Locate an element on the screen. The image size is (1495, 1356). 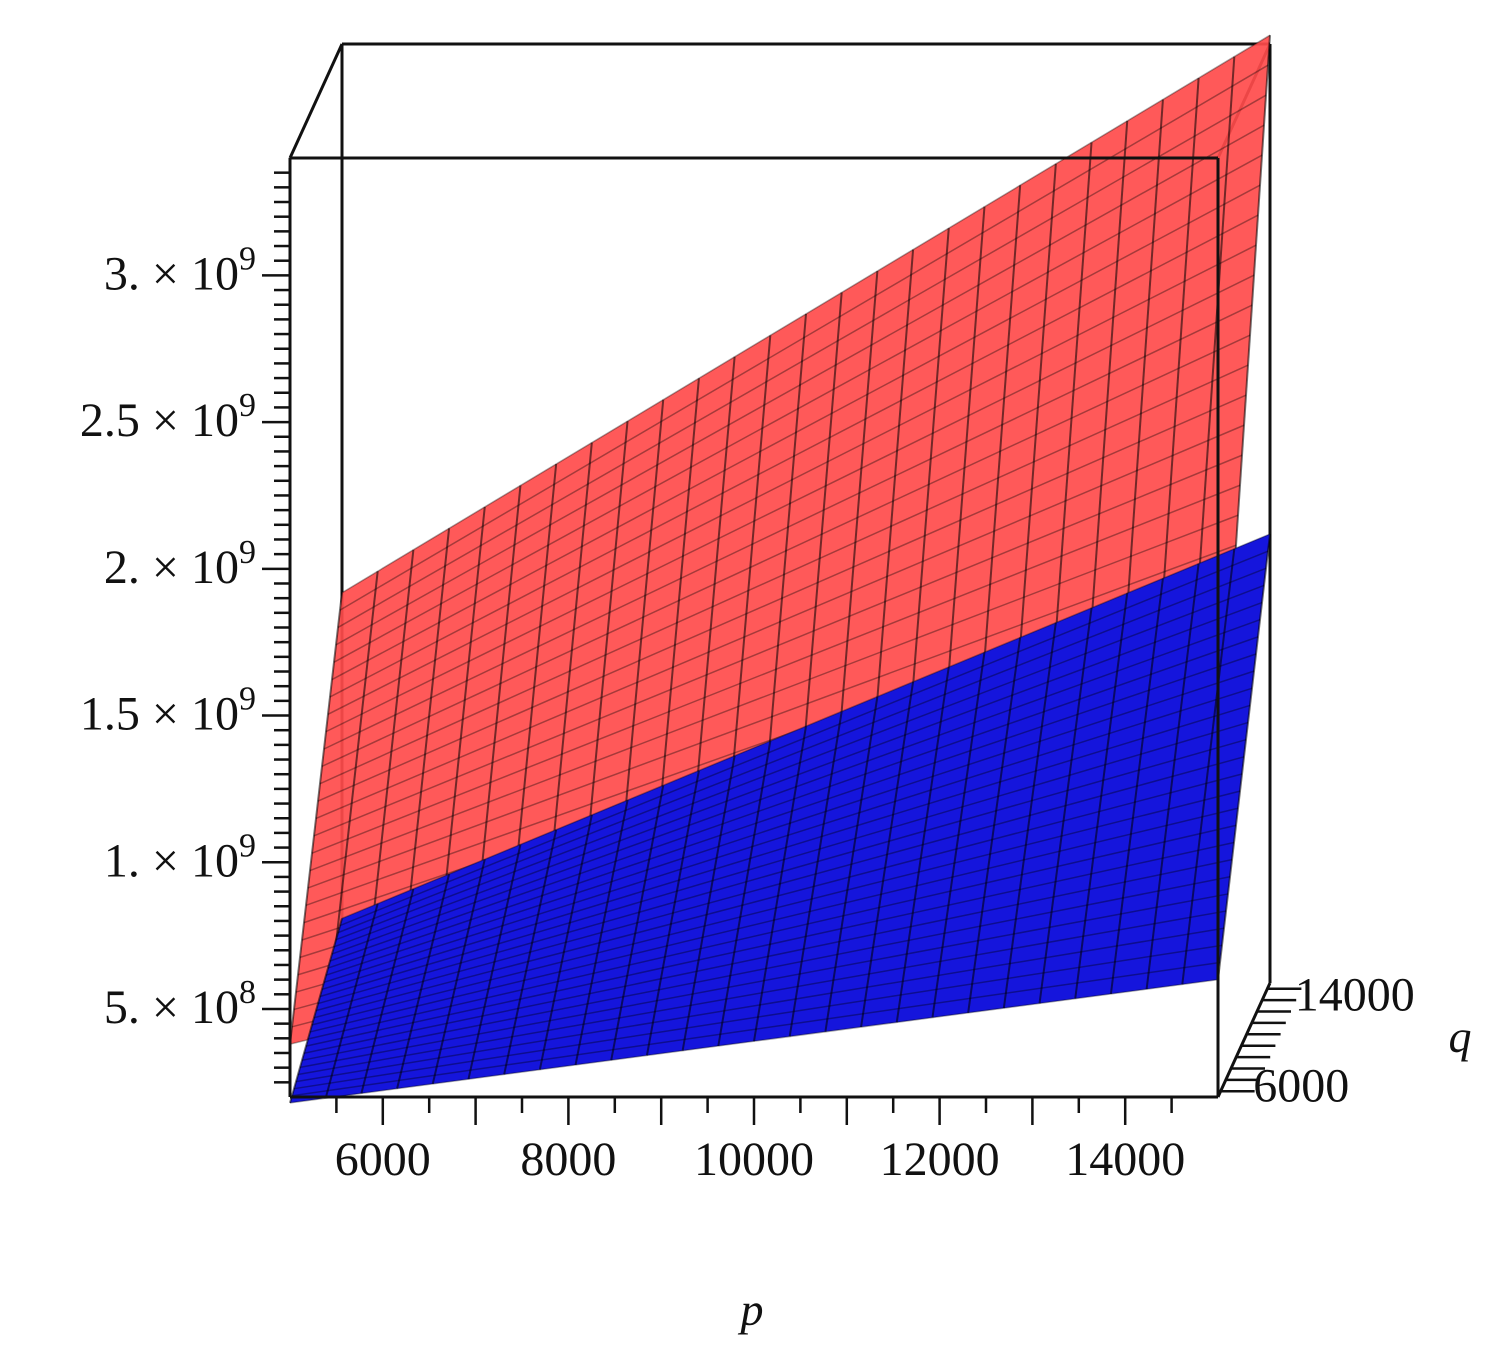
box-edge-bottom-right is located at coordinates (1244, 1040).